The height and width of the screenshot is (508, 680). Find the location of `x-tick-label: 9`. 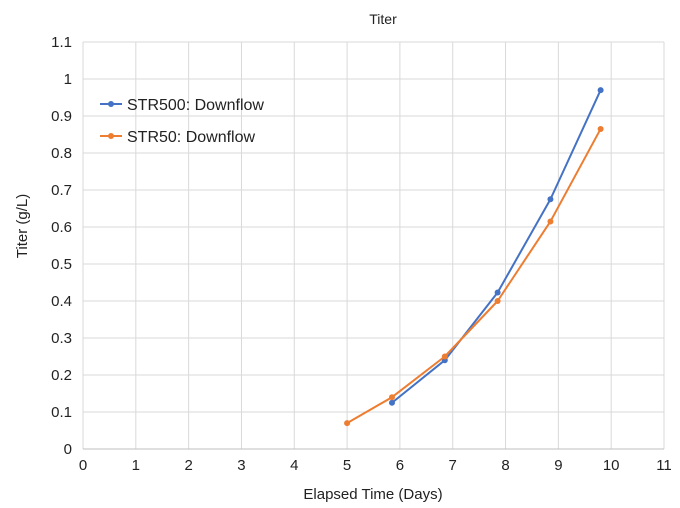

x-tick-label: 9 is located at coordinates (558, 465).